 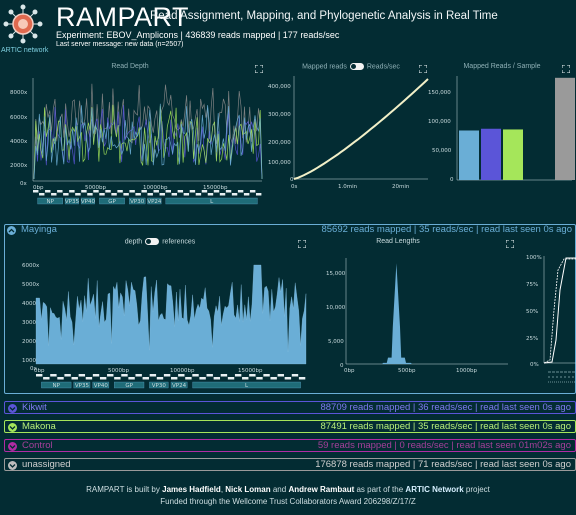 I want to click on bar-mayinga, so click(x=469, y=155).